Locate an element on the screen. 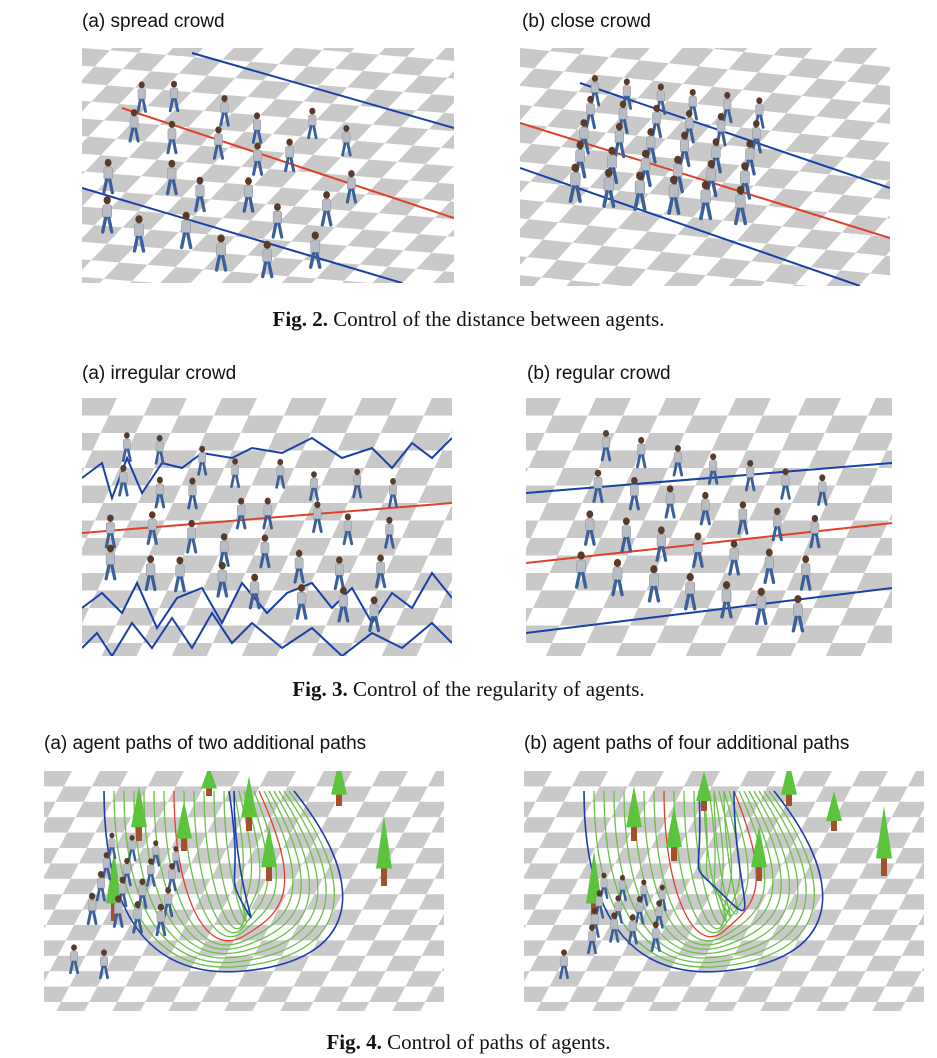 This screenshot has width=937, height=1058. fig4-panel-a-label: (a) agent paths of two additional paths is located at coordinates (205, 743).